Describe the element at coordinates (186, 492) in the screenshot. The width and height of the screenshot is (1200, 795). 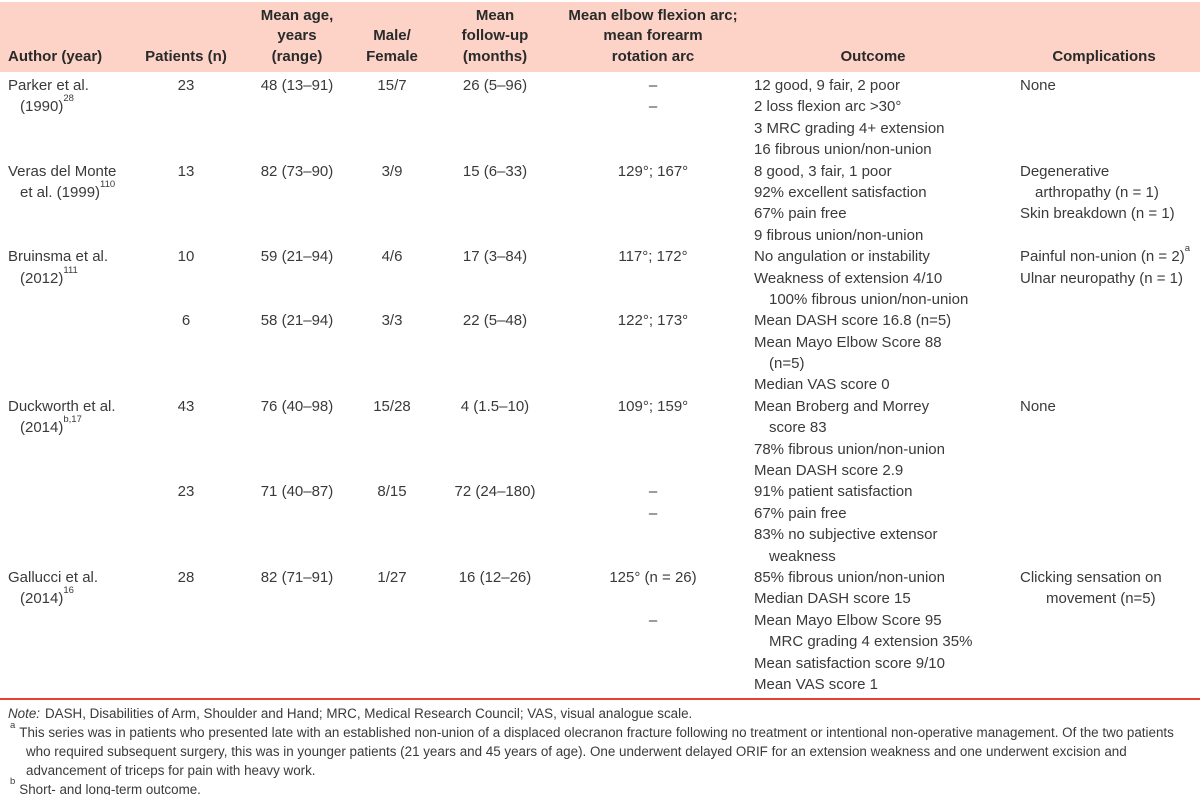
I see `cell-line: 23` at that location.